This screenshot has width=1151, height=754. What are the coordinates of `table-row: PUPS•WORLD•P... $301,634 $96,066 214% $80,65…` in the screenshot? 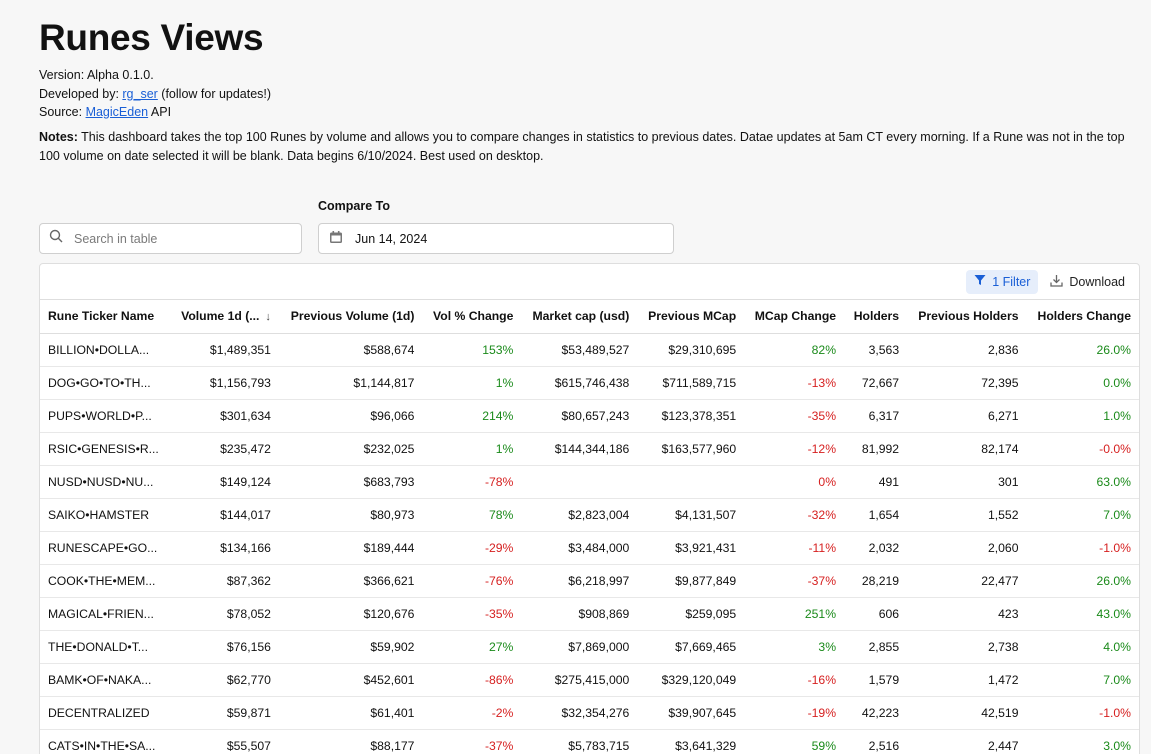 It's located at (589, 416).